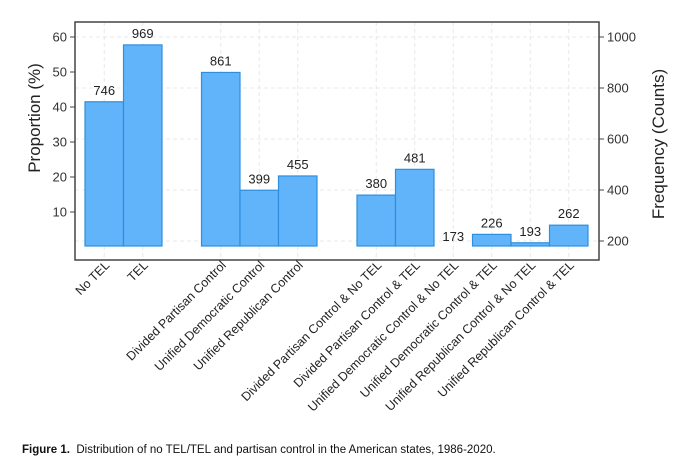 The width and height of the screenshot is (680, 466). What do you see at coordinates (60, 177) in the screenshot?
I see `y-tick-label: 20` at bounding box center [60, 177].